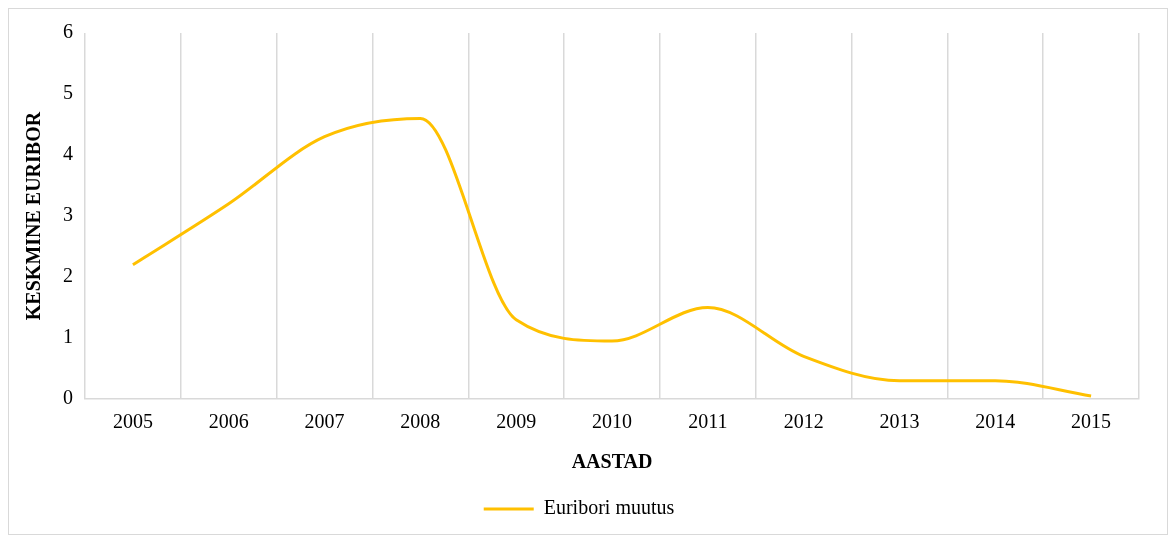 The width and height of the screenshot is (1170, 537). Describe the element at coordinates (33, 216) in the screenshot. I see `y-axis-title: KESKMINE EURIBOR` at that location.